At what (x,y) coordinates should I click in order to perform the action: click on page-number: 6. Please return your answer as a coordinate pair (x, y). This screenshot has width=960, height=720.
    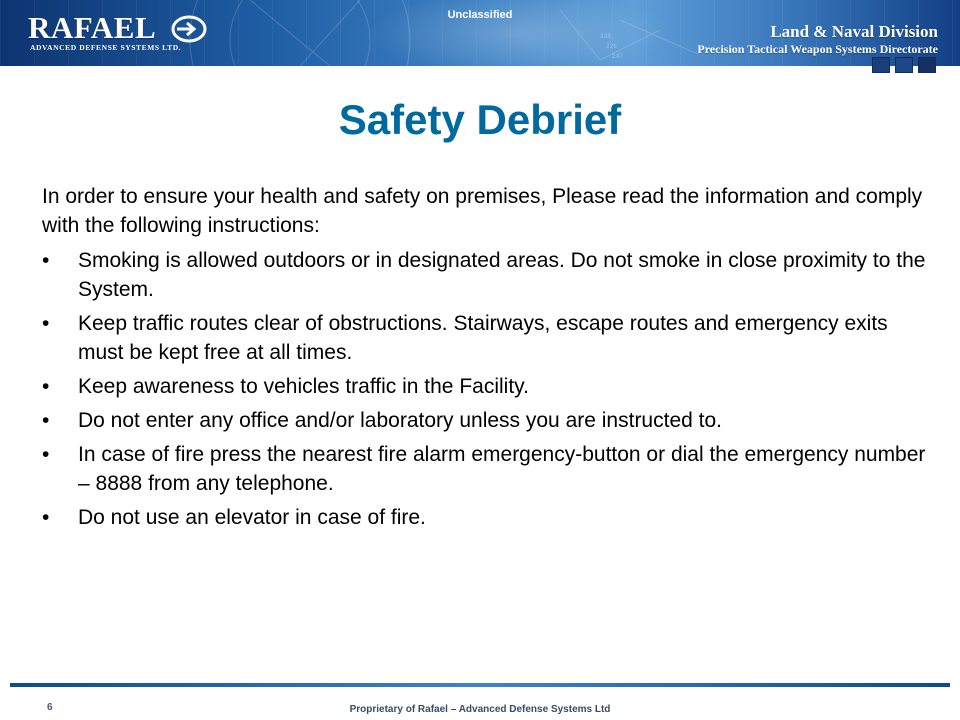
    Looking at the image, I should click on (50, 707).